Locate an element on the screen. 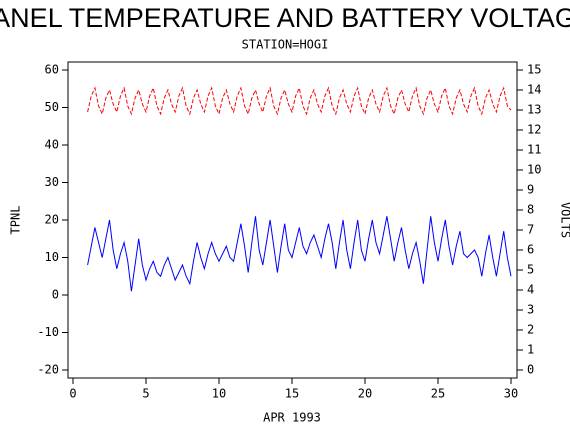 The image size is (570, 434). y2-tick-label: 13 is located at coordinates (534, 110).